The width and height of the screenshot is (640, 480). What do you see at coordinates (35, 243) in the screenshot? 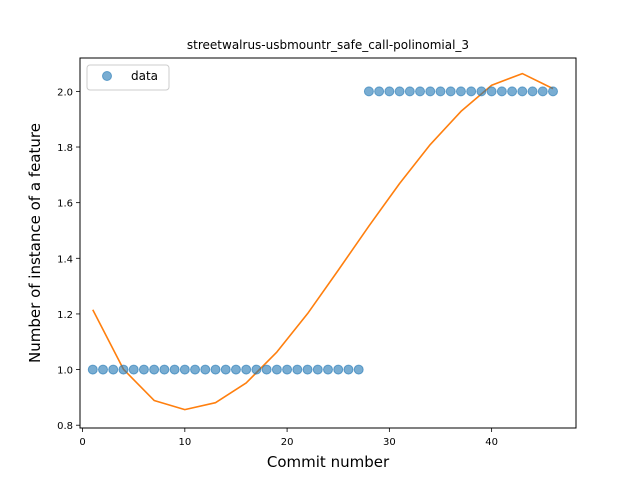
I see `y-axis-label: Number of instance of a feature` at bounding box center [35, 243].